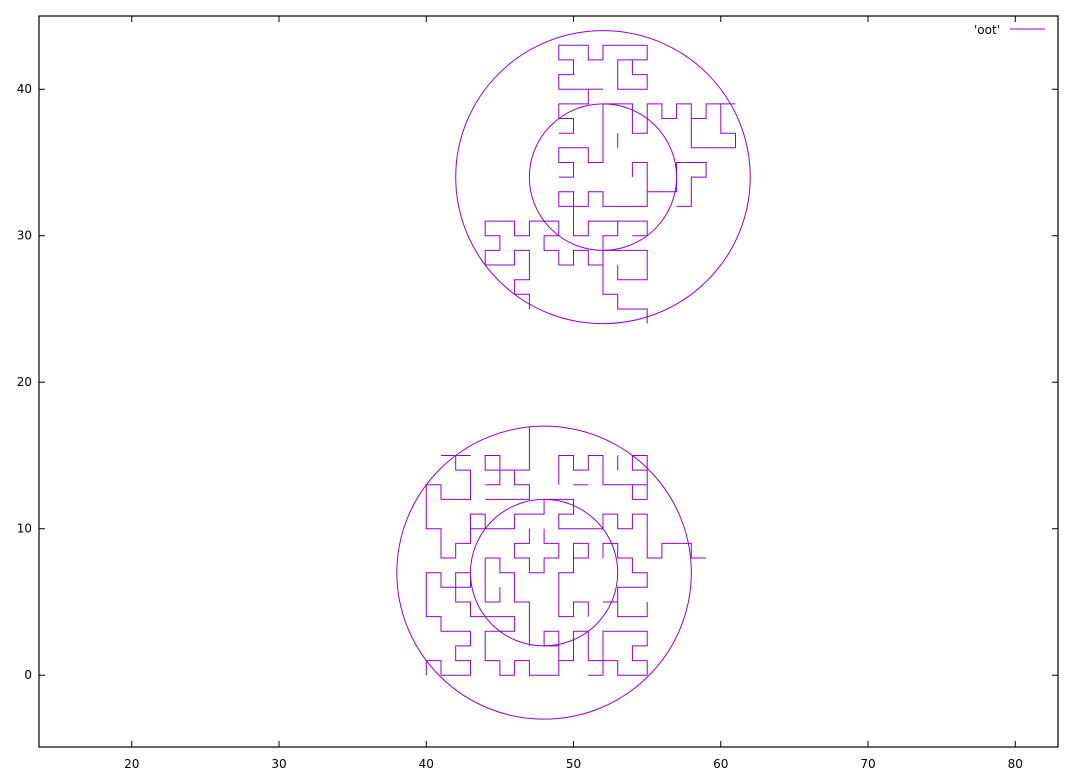  Describe the element at coordinates (720, 764) in the screenshot. I see `x-tick-label: 60` at that location.